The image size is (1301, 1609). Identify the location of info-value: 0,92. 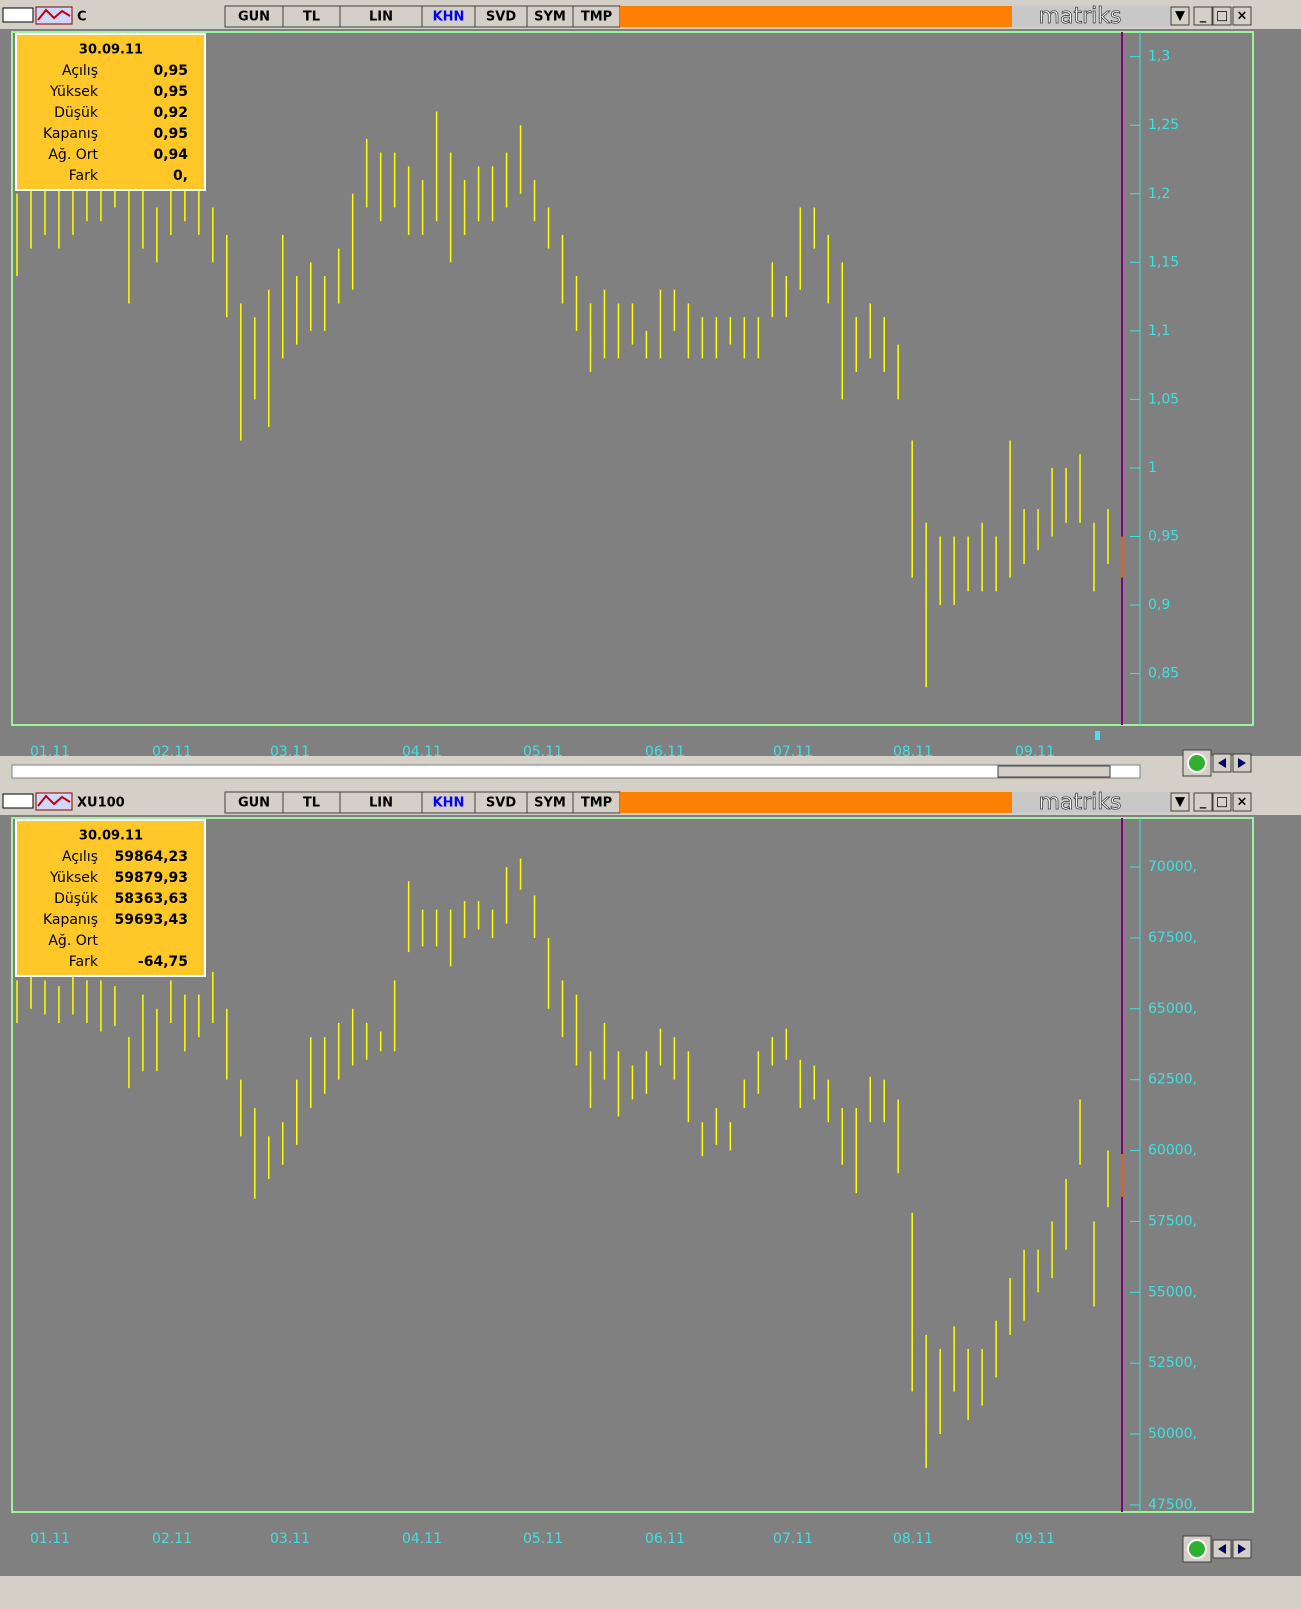
(170, 113).